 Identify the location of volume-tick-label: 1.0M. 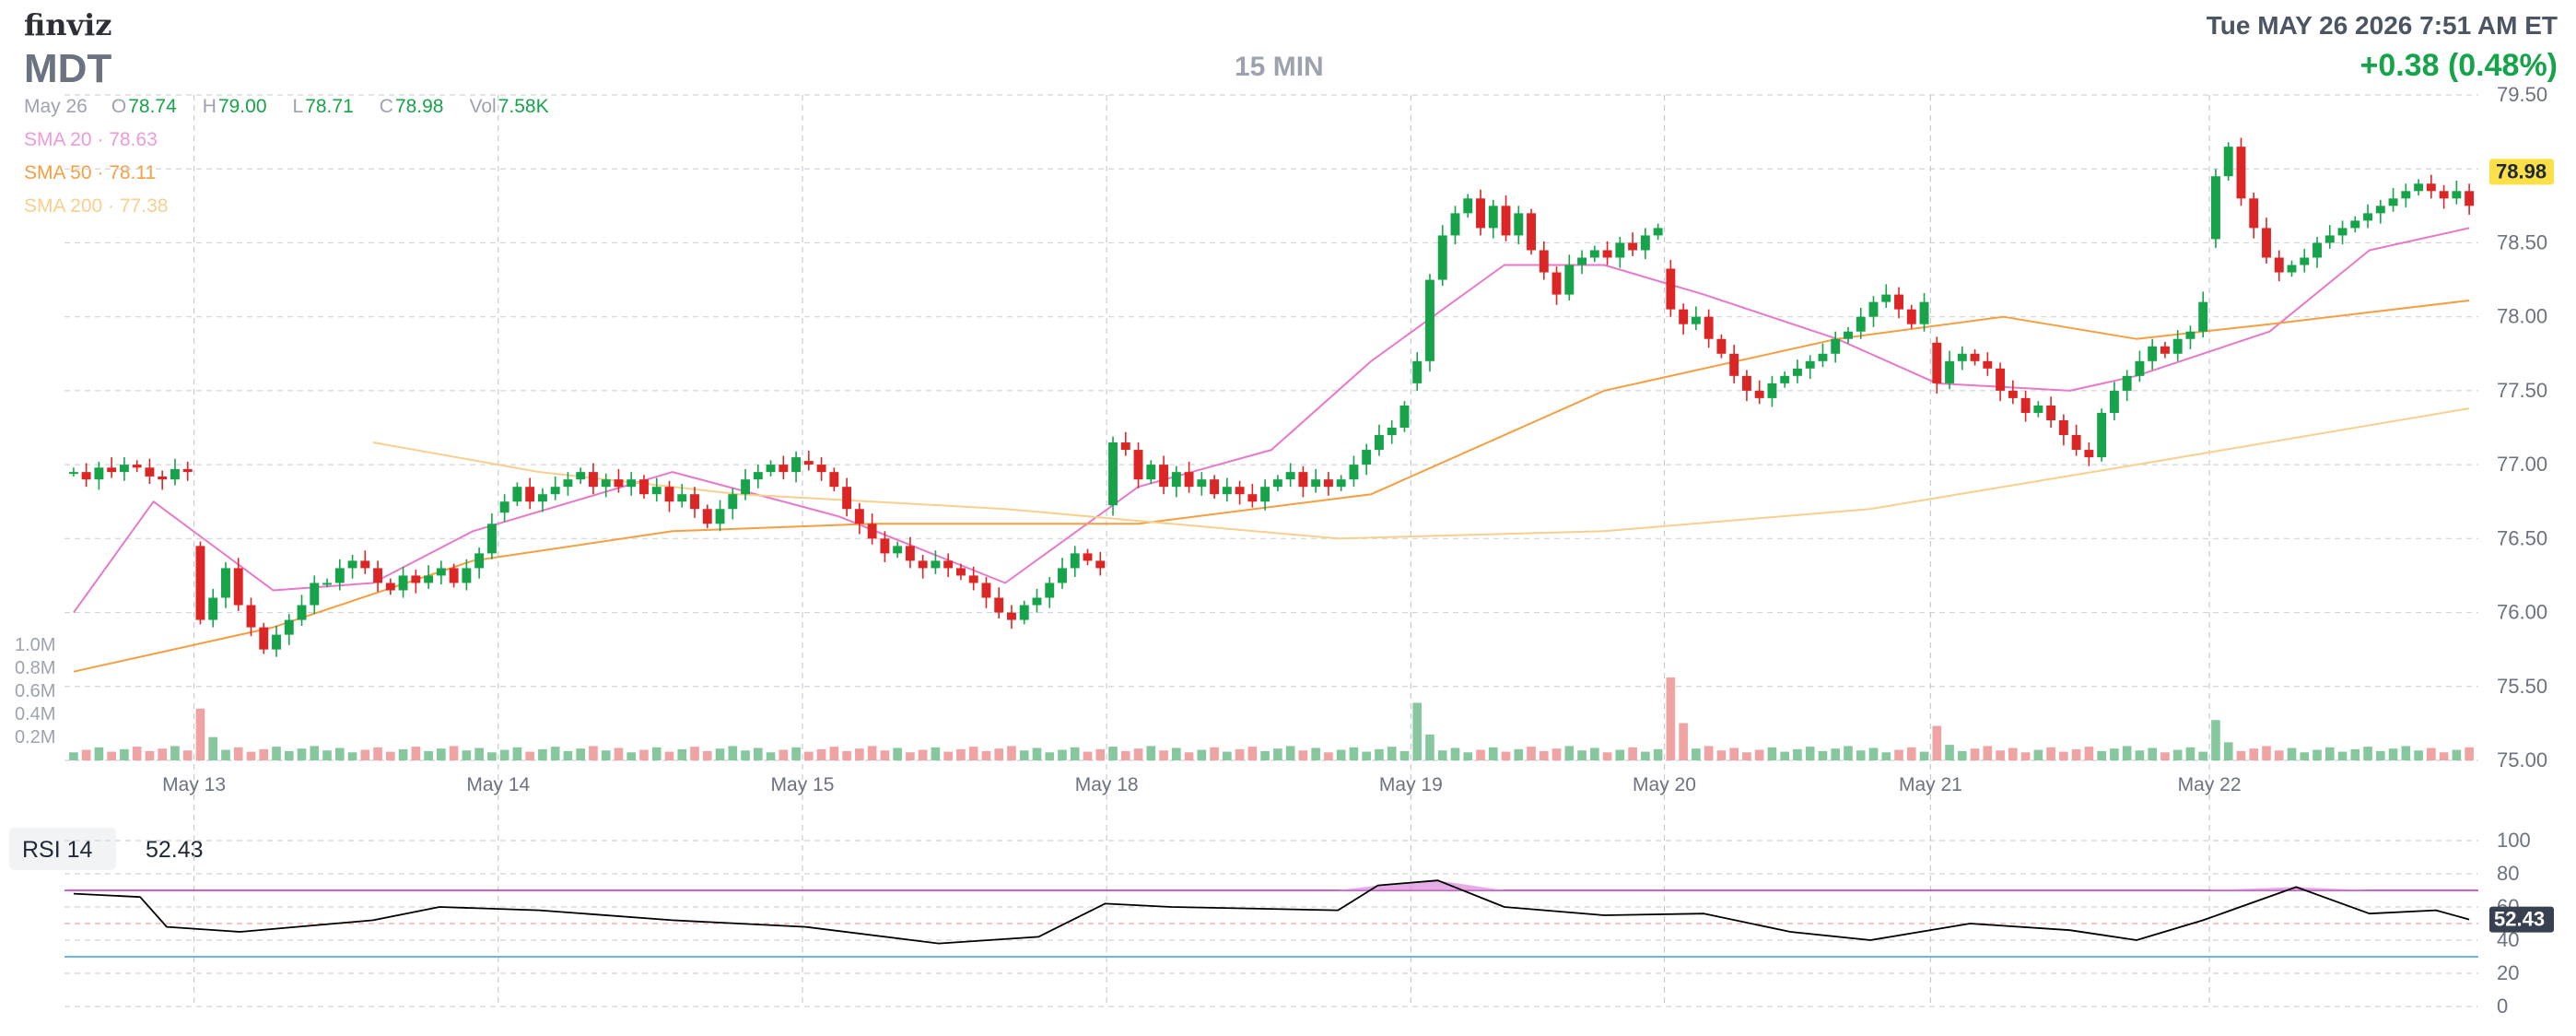
(35, 645).